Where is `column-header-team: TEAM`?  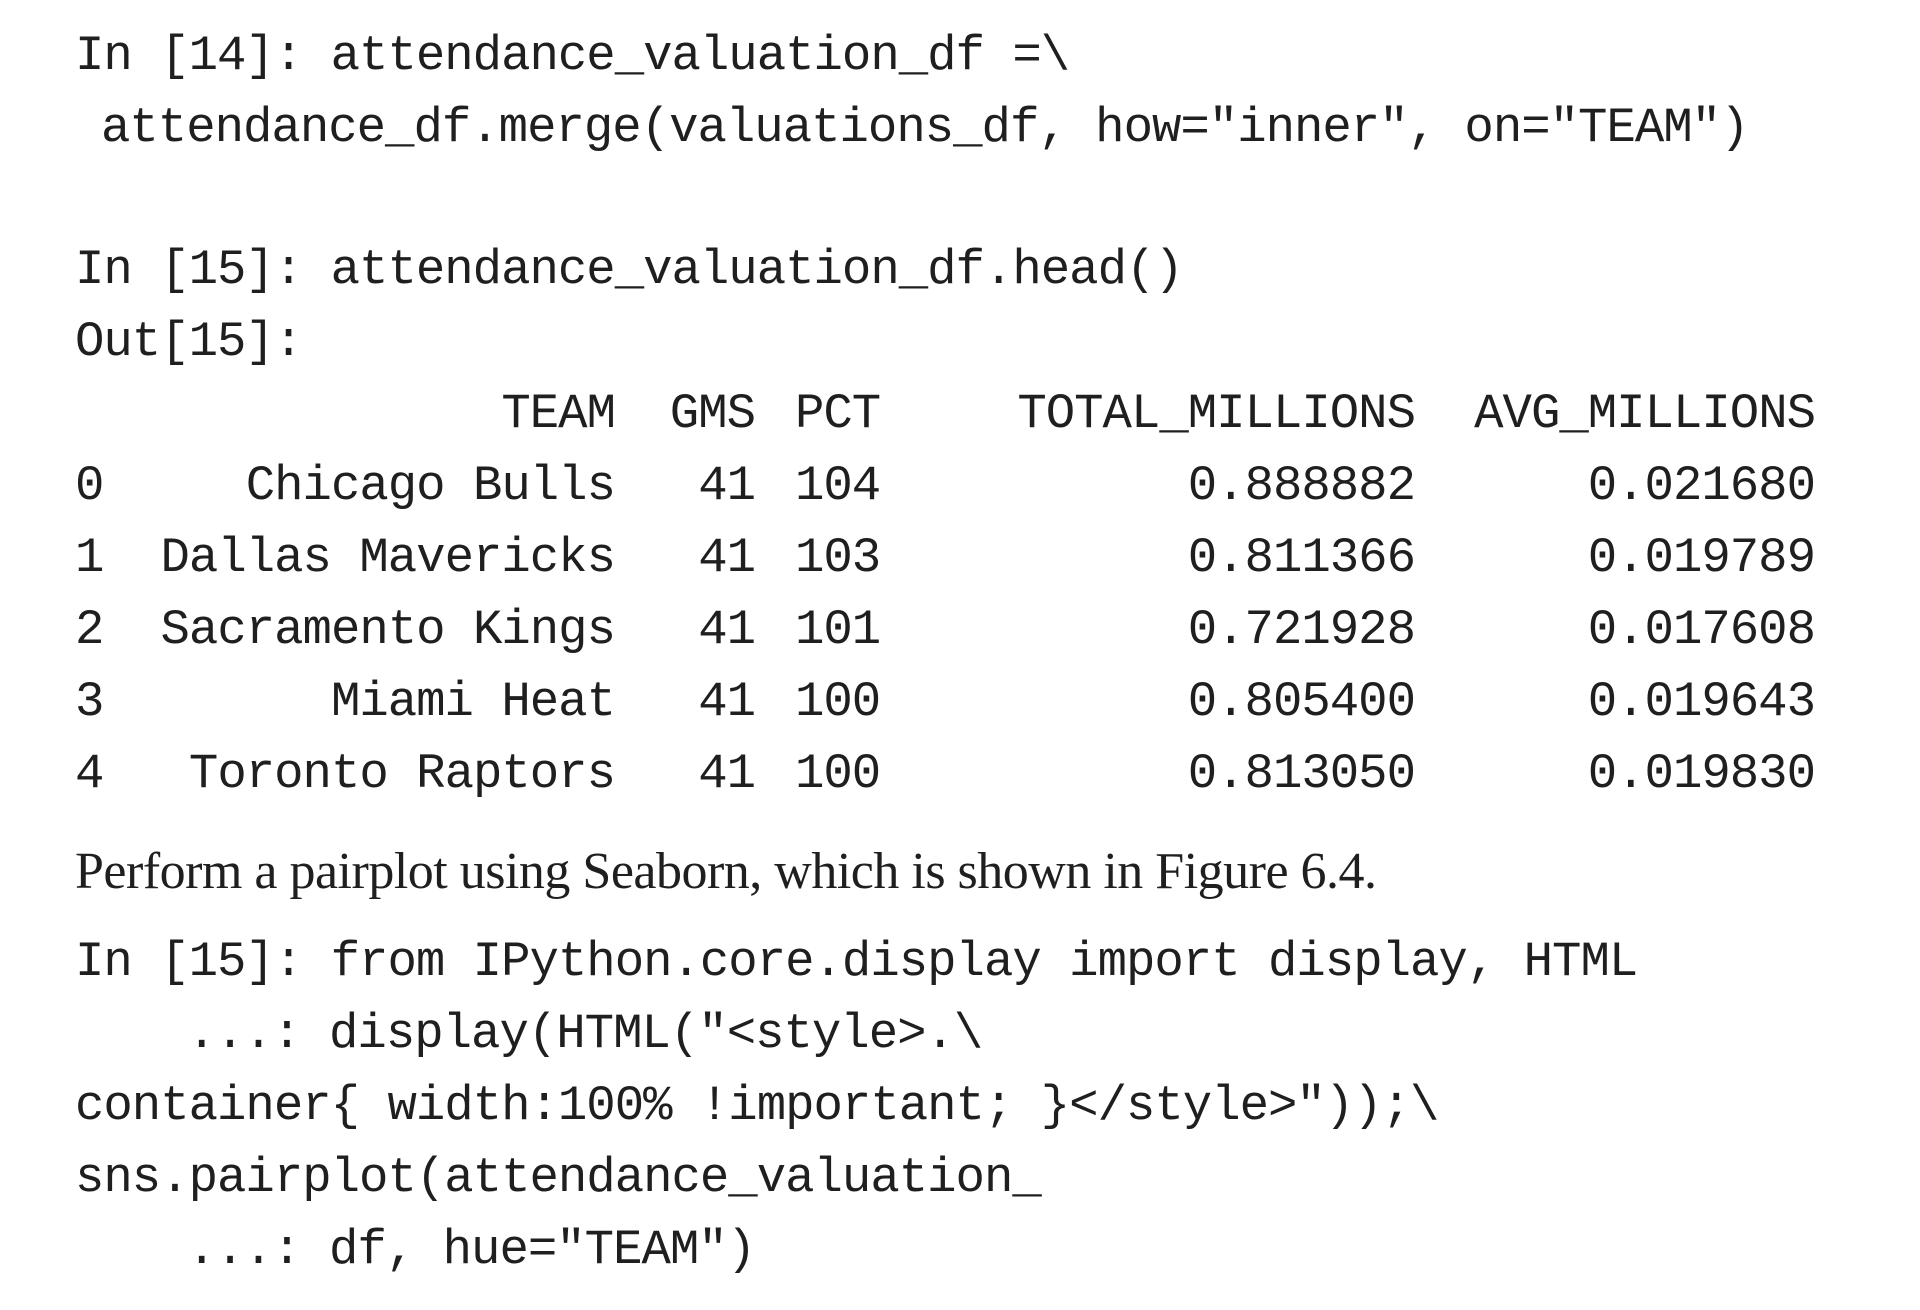 column-header-team: TEAM is located at coordinates (558, 414).